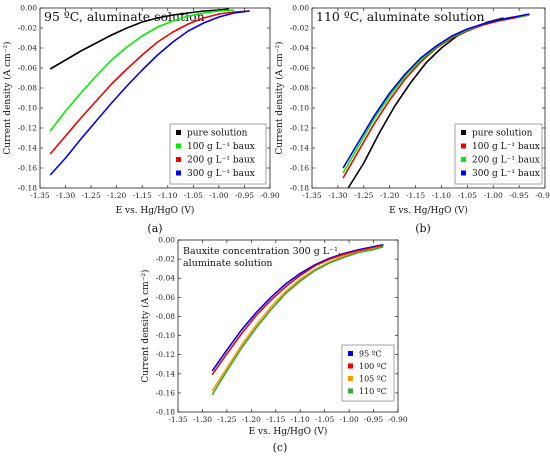 The height and width of the screenshot is (457, 550). I want to click on chart-title-line: Bauxite concentration 300 g L⁻¹,, so click(262, 251).